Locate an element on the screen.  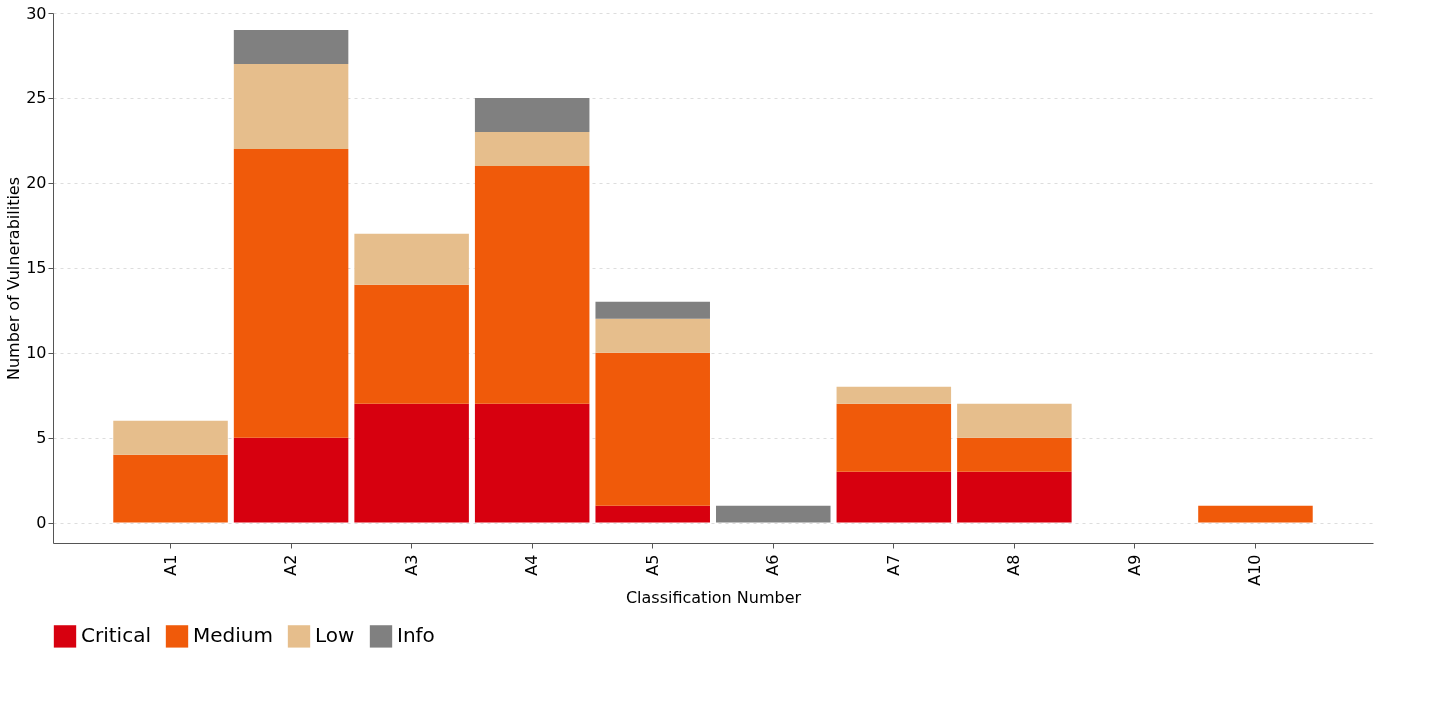
legend-label: Info is located at coordinates (416, 635).